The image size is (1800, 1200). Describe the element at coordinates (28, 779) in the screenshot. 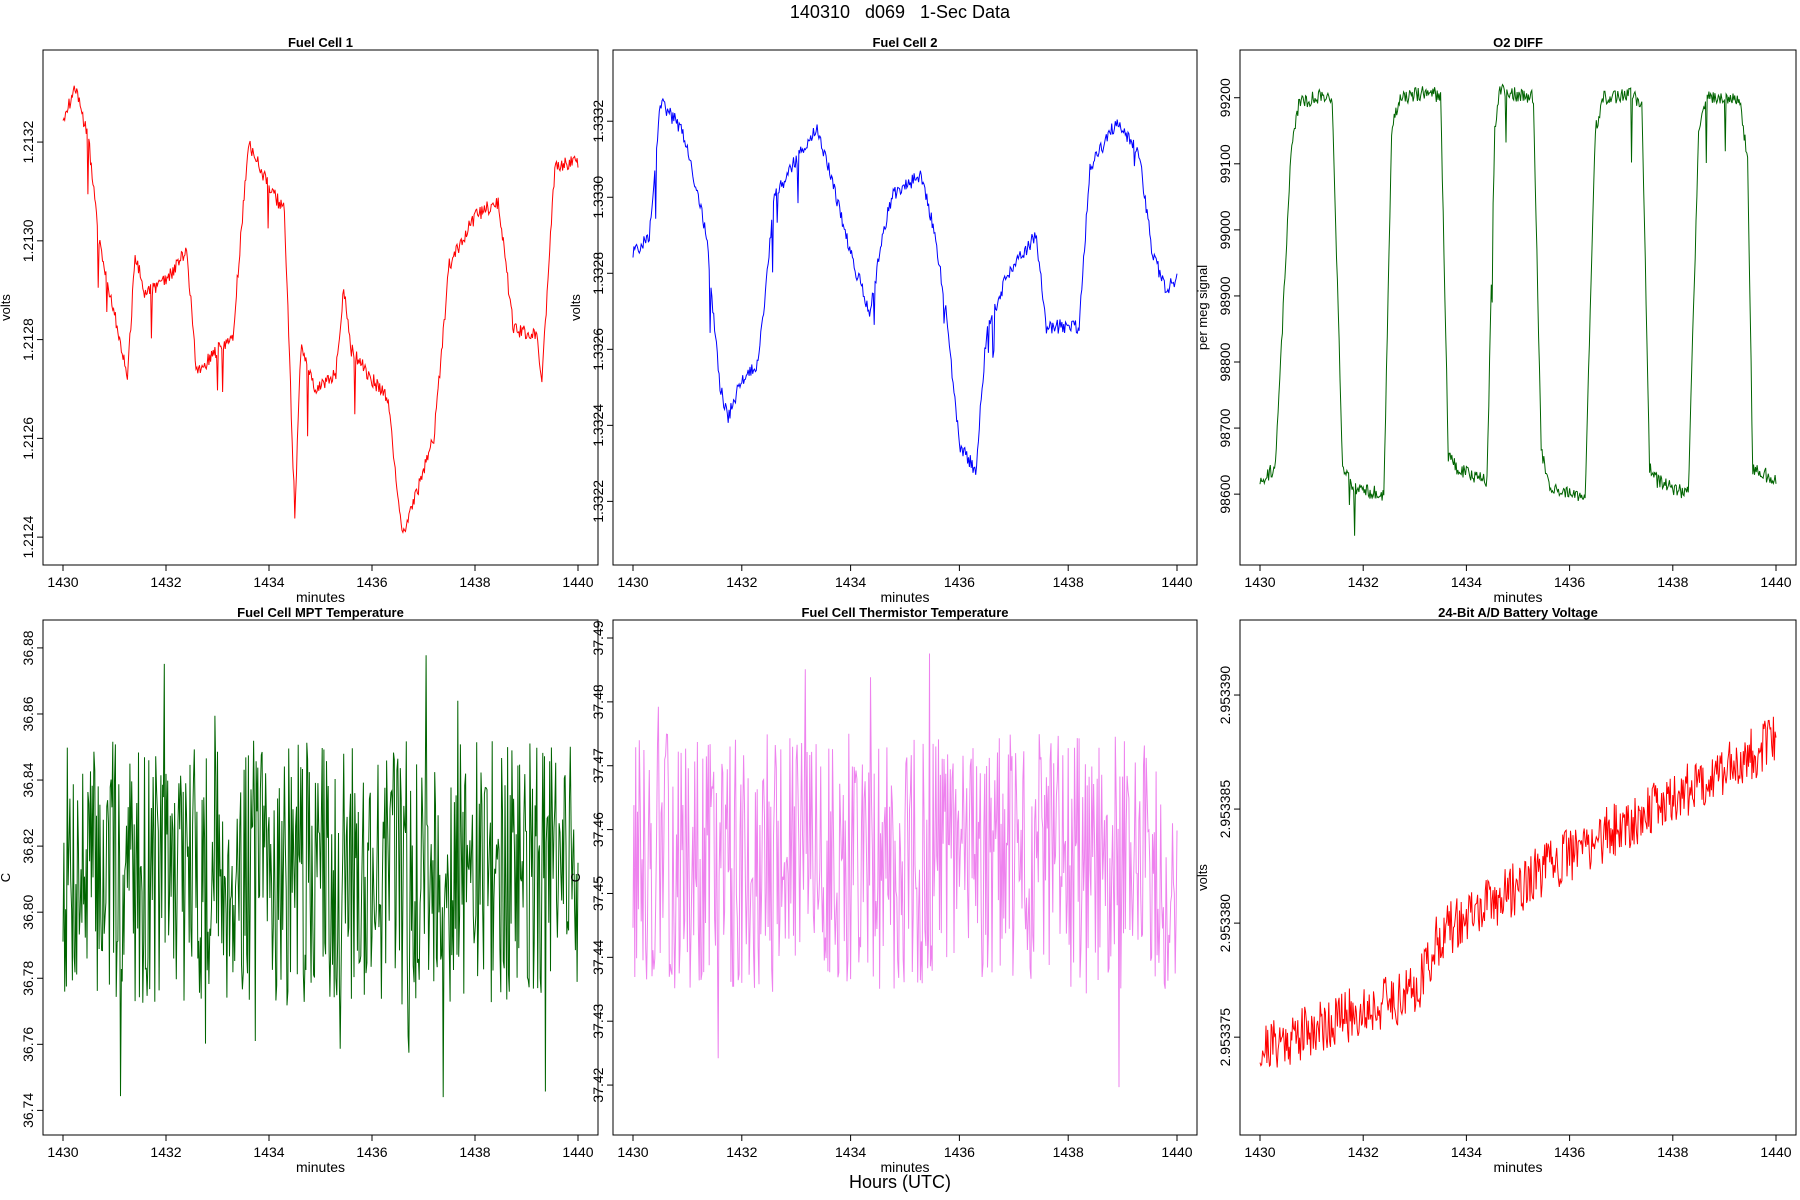

I see `y-tick-label: 36.84` at that location.